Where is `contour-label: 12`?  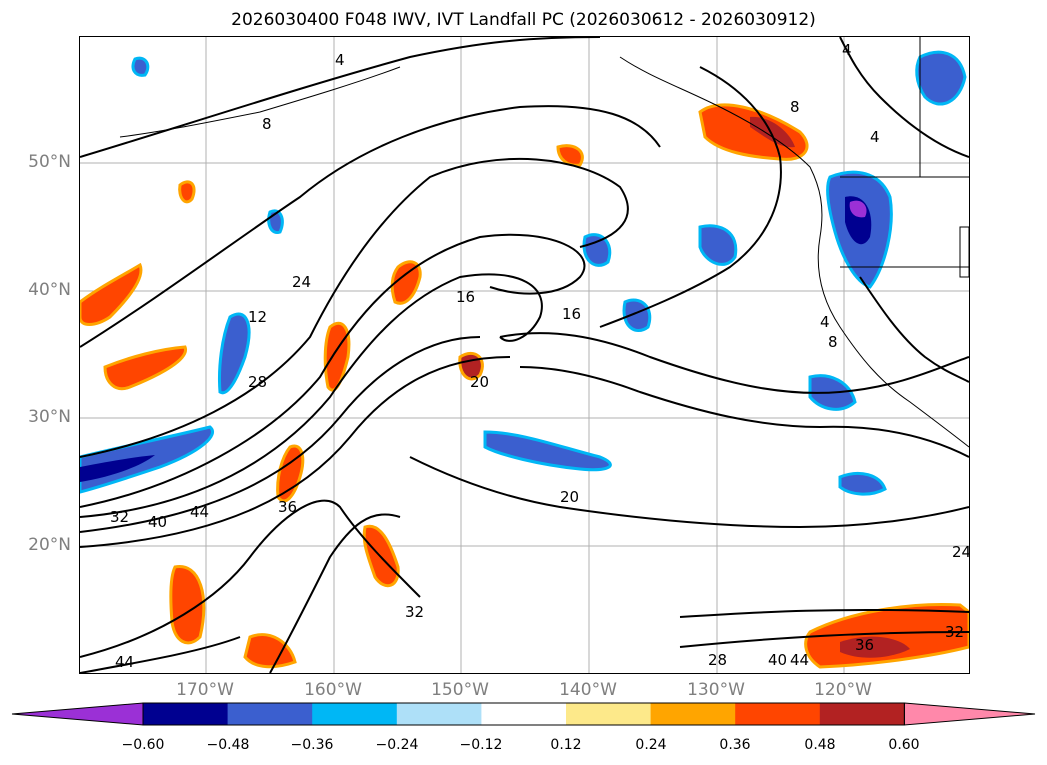
contour-label: 12 is located at coordinates (257, 317).